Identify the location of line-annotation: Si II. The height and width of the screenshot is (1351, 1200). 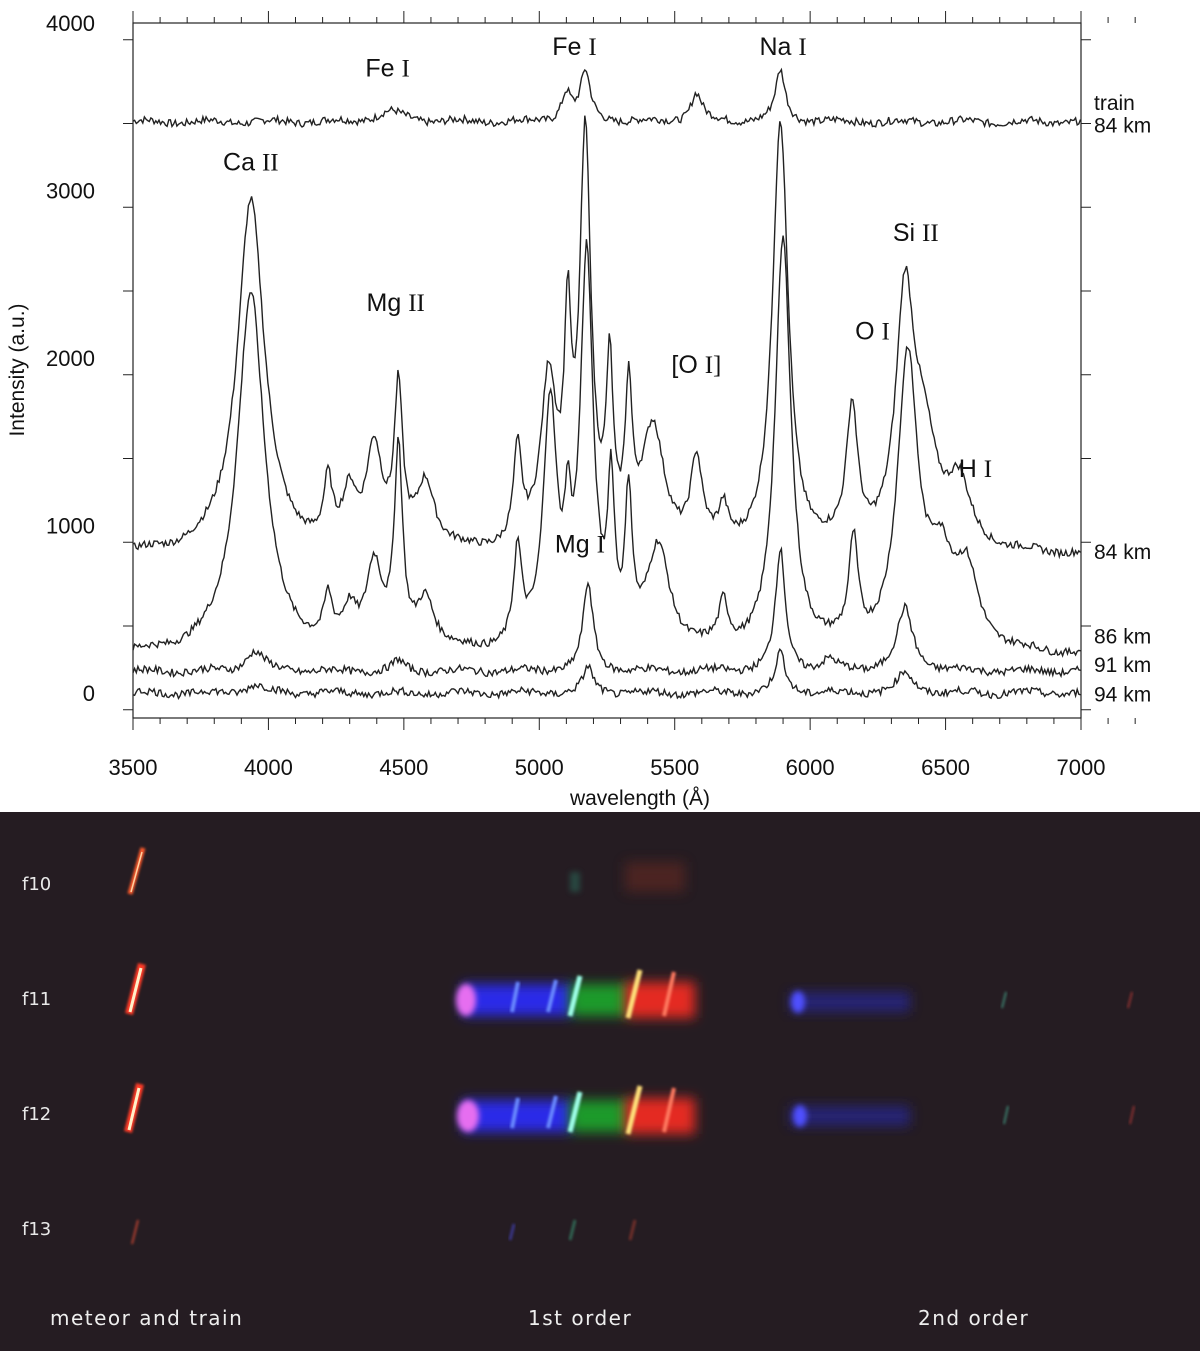
(916, 233).